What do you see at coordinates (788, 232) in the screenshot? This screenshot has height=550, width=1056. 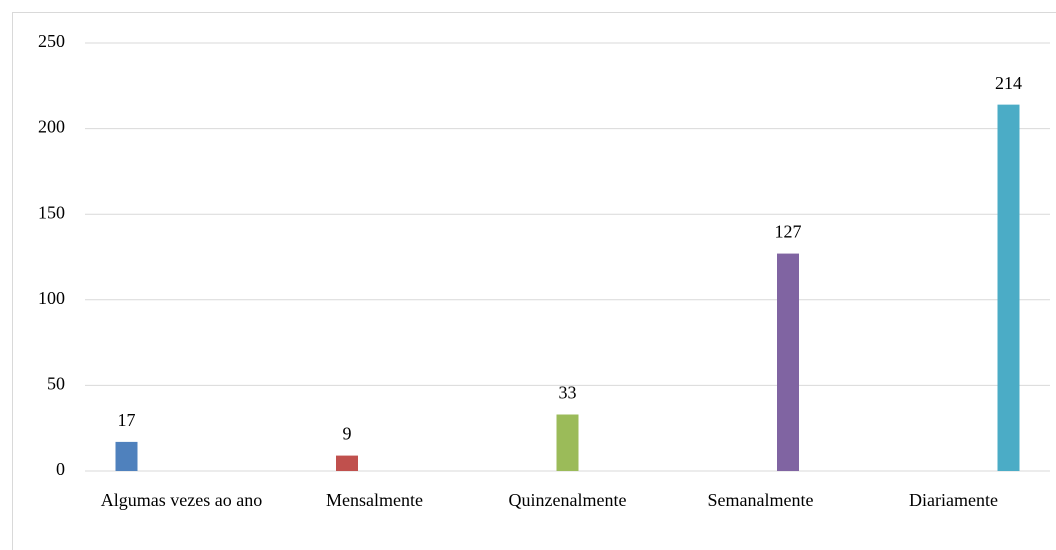 I see `data-label: 127` at bounding box center [788, 232].